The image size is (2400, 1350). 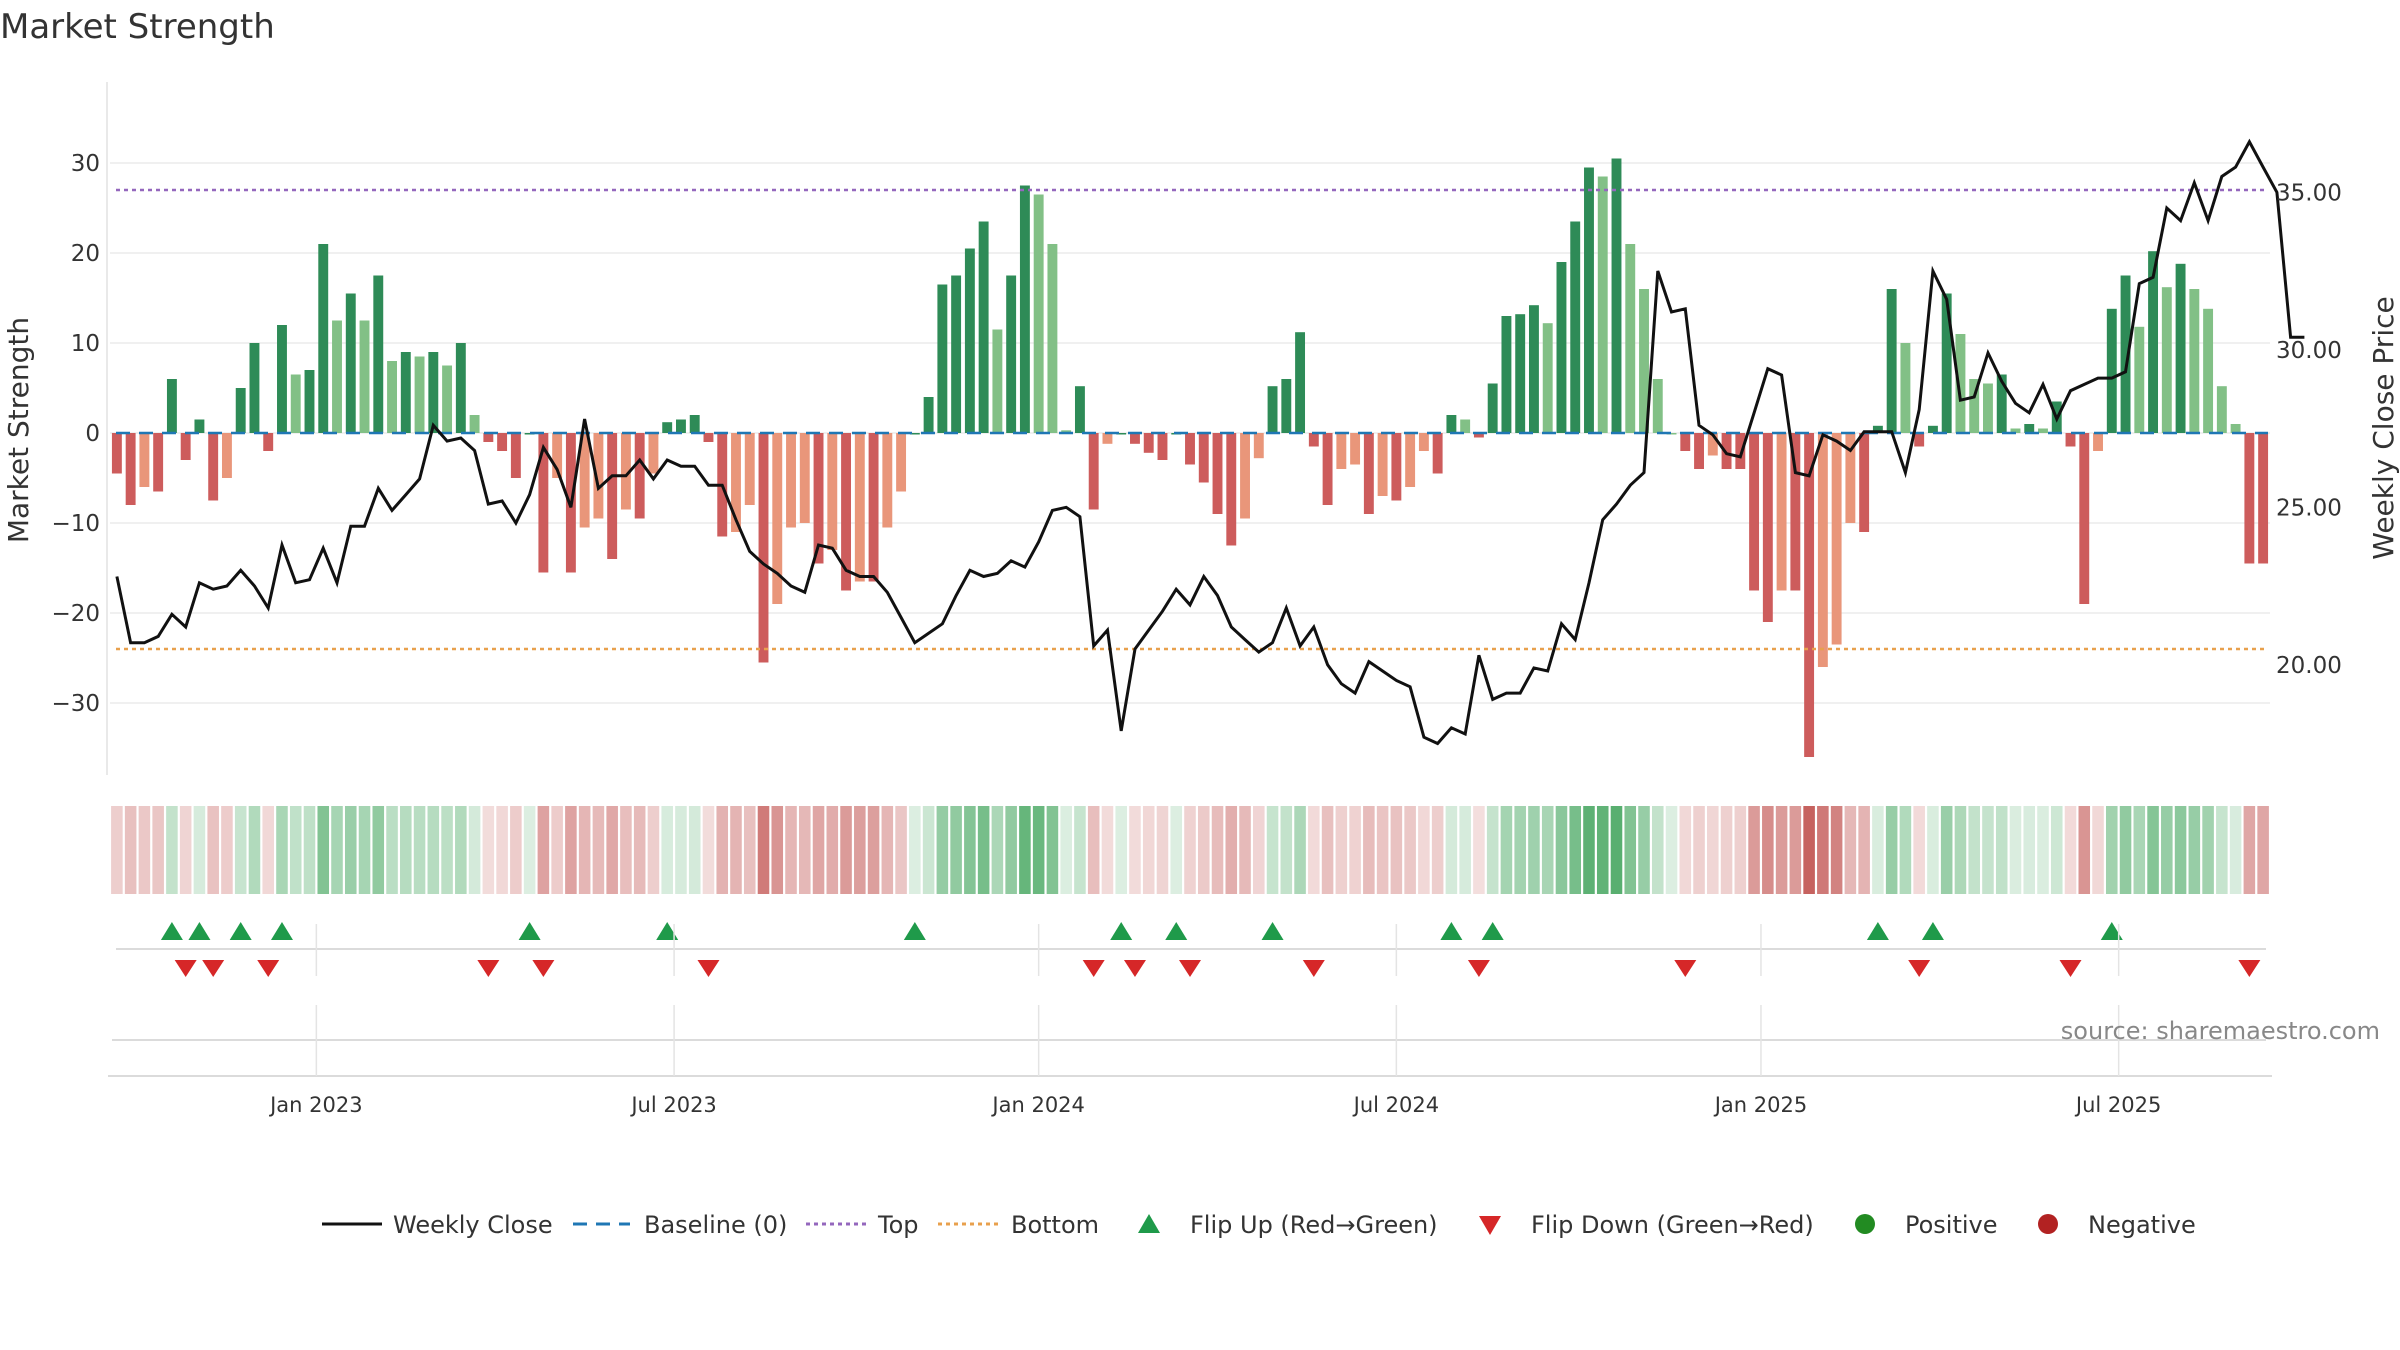 I want to click on legend-positive-icon, so click(x=1865, y=1224).